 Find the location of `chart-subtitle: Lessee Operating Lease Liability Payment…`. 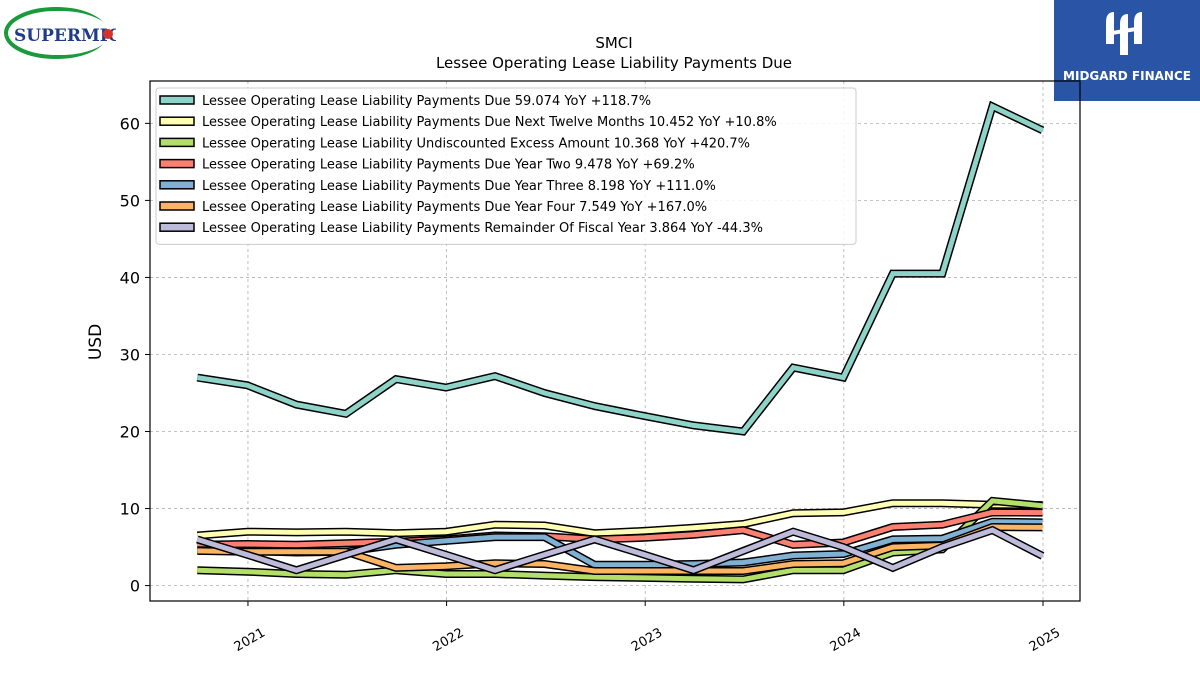

chart-subtitle: Lessee Operating Lease Liability Payment… is located at coordinates (614, 63).